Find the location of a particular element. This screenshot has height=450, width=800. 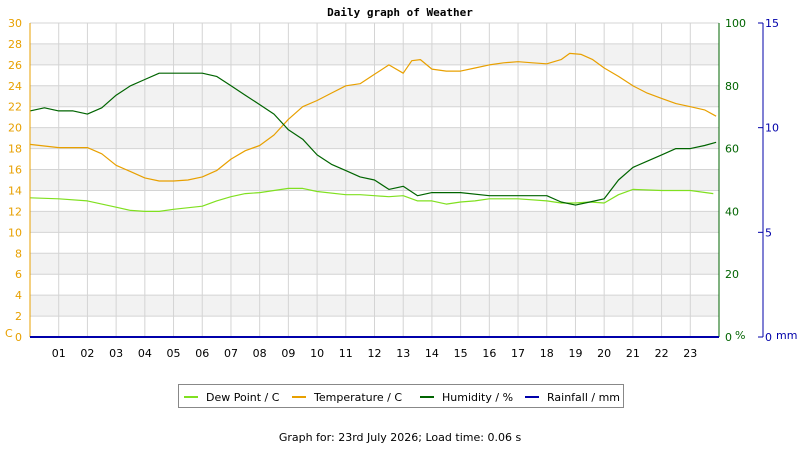

left-axis-unit: C is located at coordinates (9, 333).